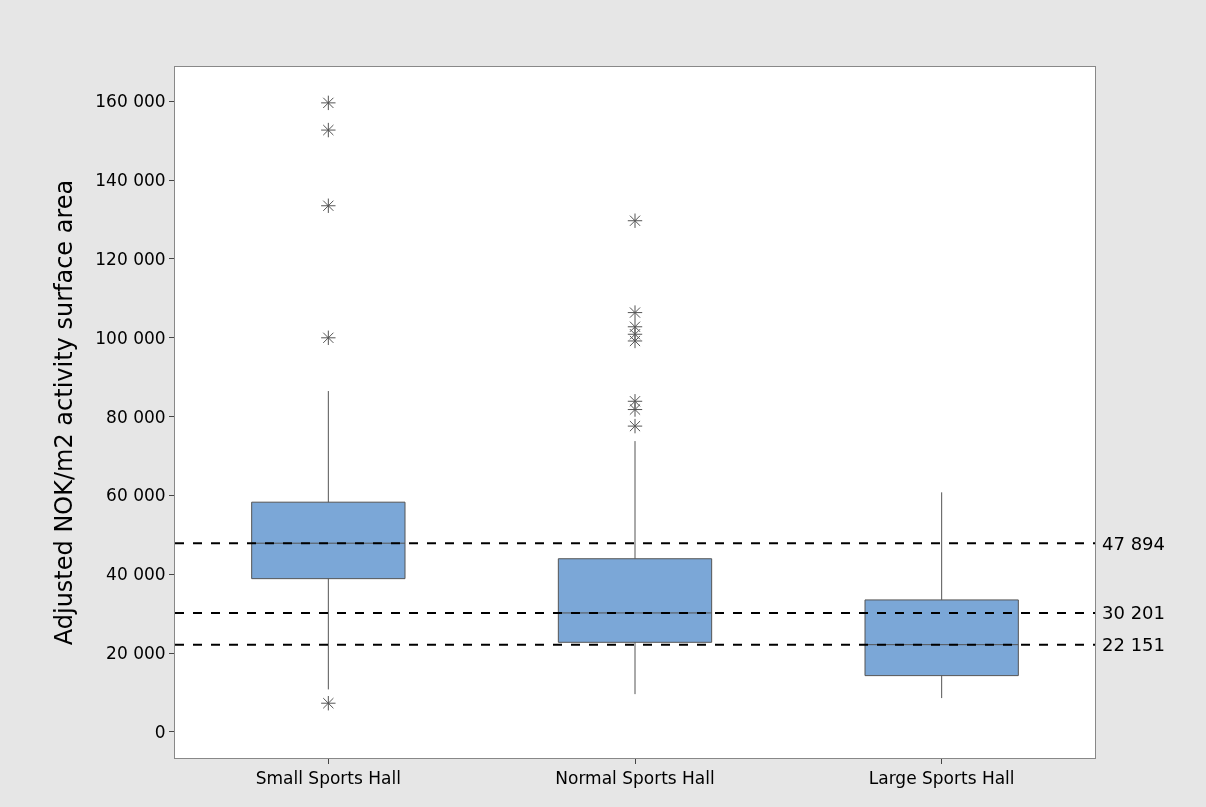  I want to click on y-tick-label: 120 000, so click(130, 258).